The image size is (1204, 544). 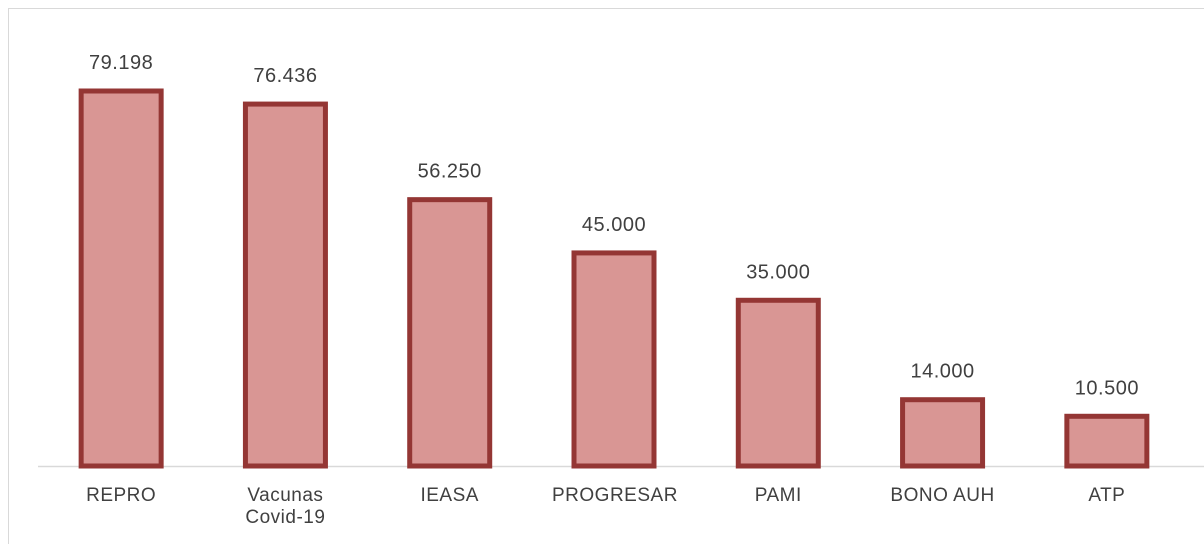 I want to click on data-label: 35.000, so click(x=778, y=272).